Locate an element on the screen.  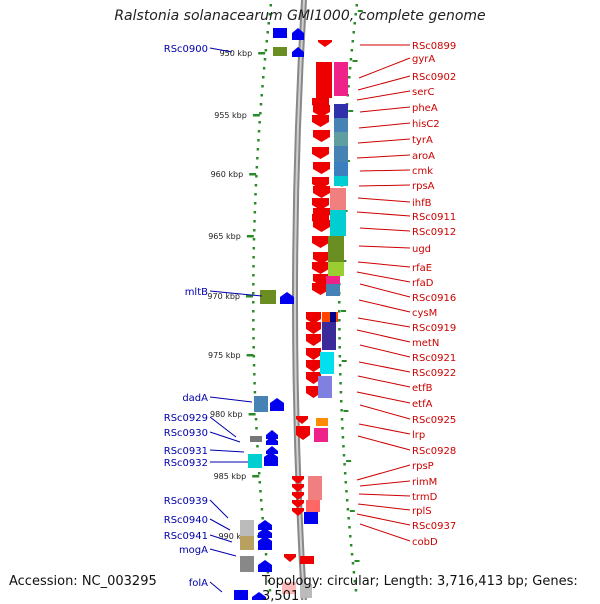
right-gene-label: etfA is located at coordinates (422, 404).